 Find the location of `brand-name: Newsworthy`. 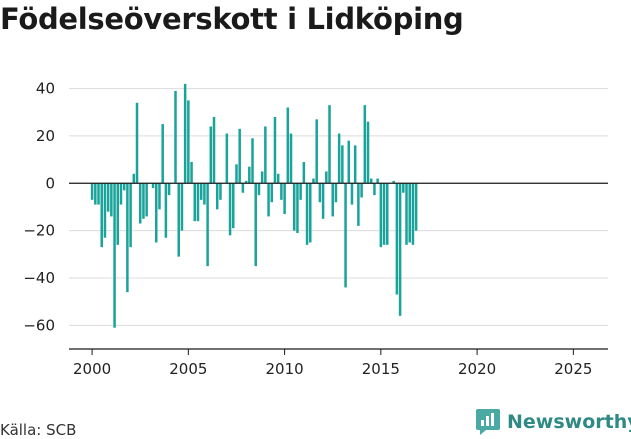

brand-name: Newsworthy is located at coordinates (569, 422).